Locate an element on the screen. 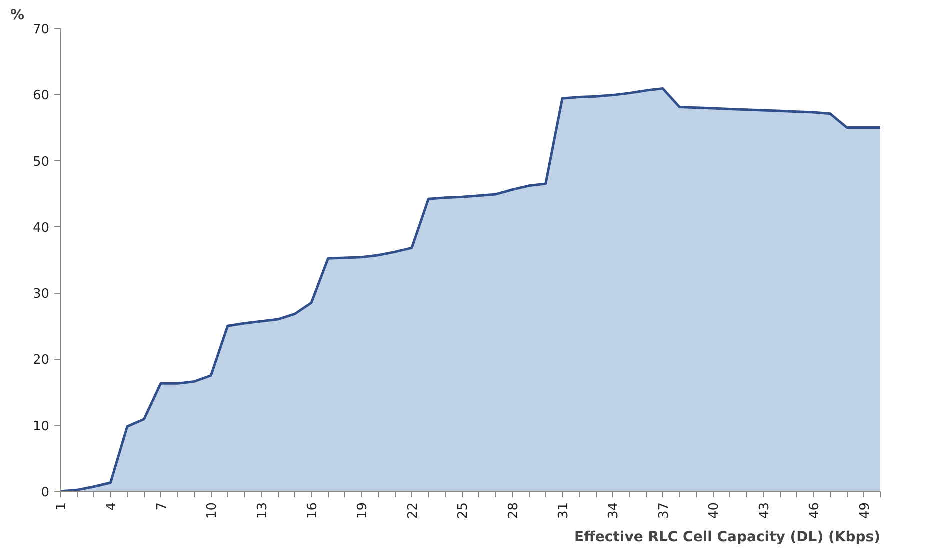 The height and width of the screenshot is (556, 938). y-axis-title: % is located at coordinates (17, 16).